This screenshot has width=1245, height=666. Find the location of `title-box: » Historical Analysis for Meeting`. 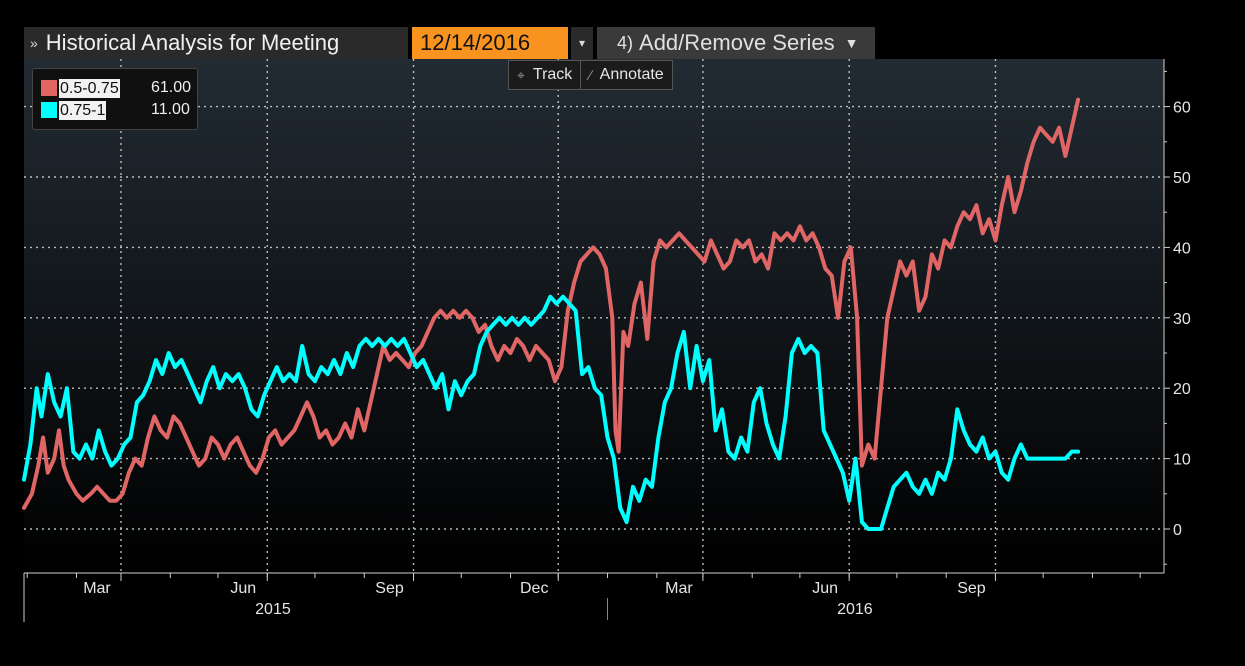

title-box: » Historical Analysis for Meeting is located at coordinates (216, 43).